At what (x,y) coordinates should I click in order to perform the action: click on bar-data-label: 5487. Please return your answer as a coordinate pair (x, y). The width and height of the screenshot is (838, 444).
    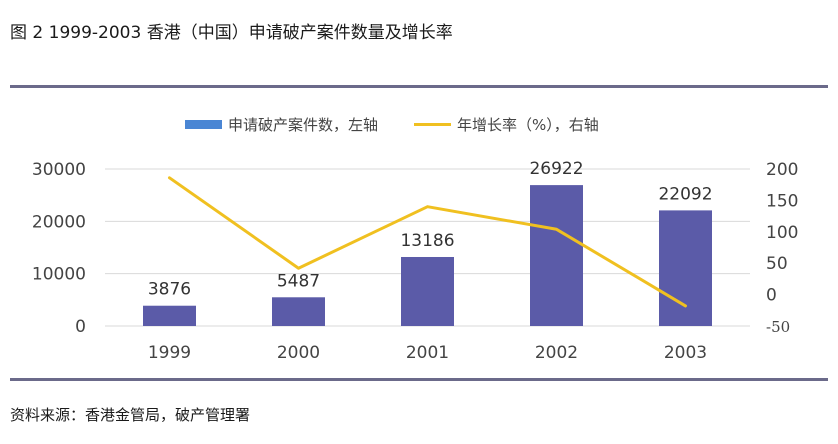
    Looking at the image, I should click on (298, 281).